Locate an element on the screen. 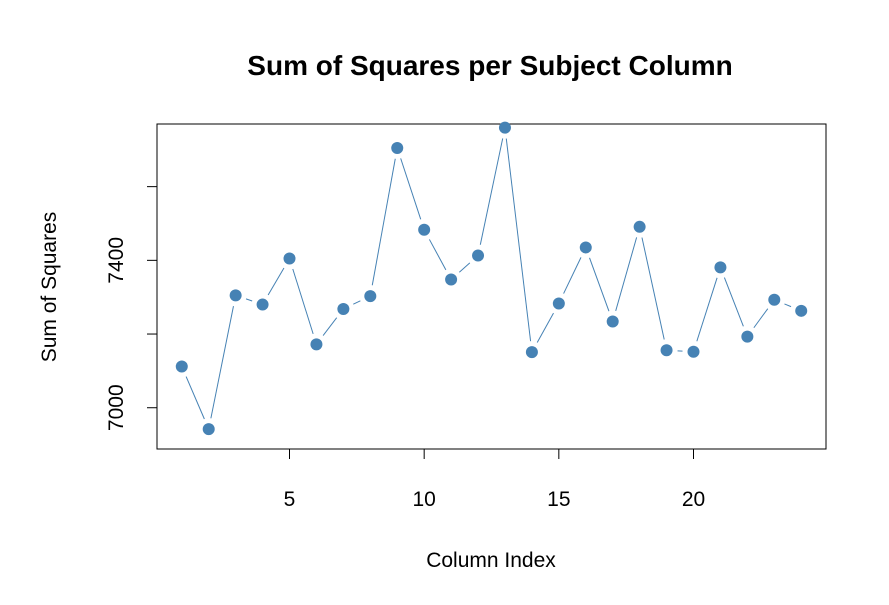 This screenshot has width=889, height=605. x-tick-label: 10 is located at coordinates (423, 499).